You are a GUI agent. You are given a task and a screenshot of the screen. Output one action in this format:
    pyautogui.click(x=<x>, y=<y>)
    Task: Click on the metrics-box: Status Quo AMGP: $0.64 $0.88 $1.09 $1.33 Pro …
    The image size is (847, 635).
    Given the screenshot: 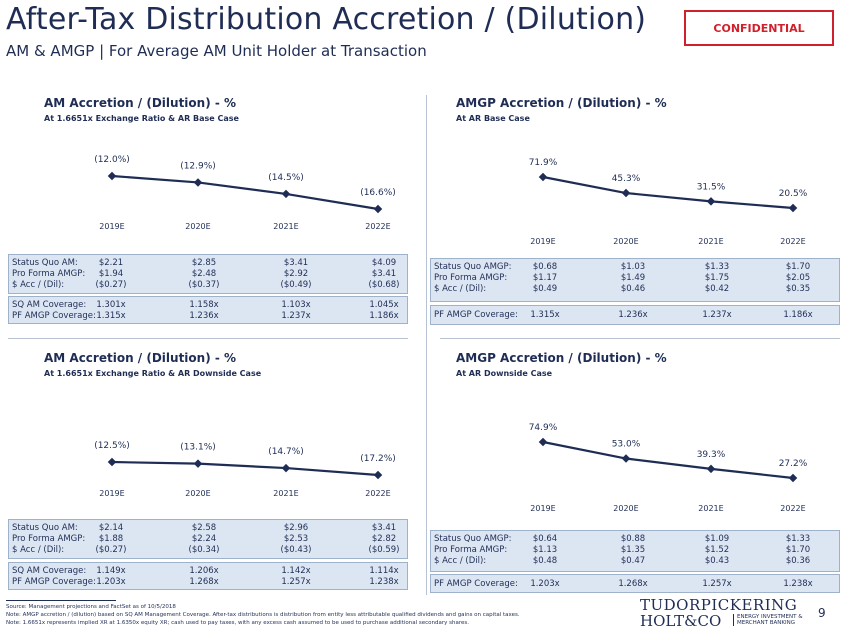 What is the action you would take?
    pyautogui.click(x=635, y=551)
    